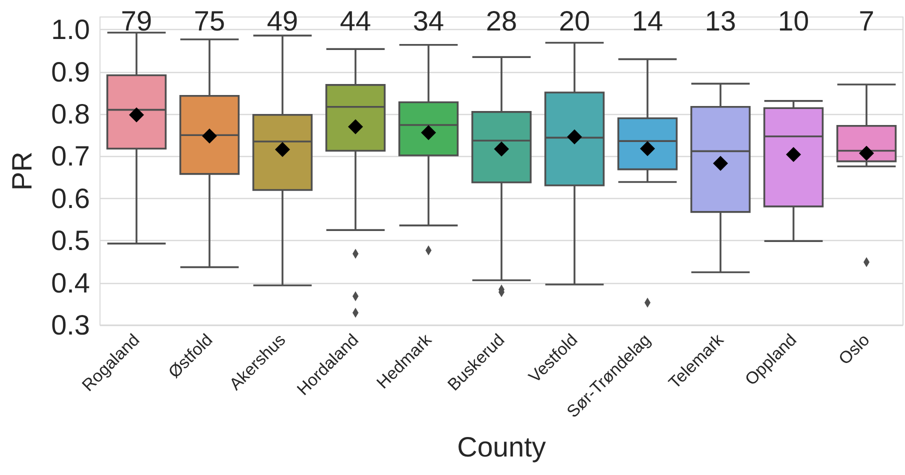 The image size is (905, 475). Describe the element at coordinates (356, 21) in the screenshot. I see `annotation: 44` at that location.